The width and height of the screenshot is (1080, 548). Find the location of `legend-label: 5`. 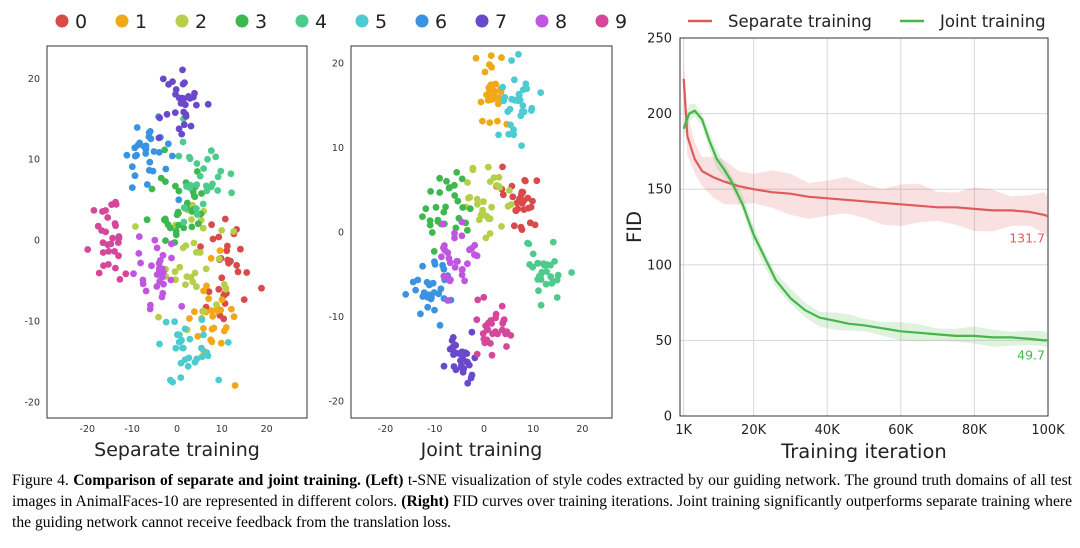

legend-label: 5 is located at coordinates (381, 22).